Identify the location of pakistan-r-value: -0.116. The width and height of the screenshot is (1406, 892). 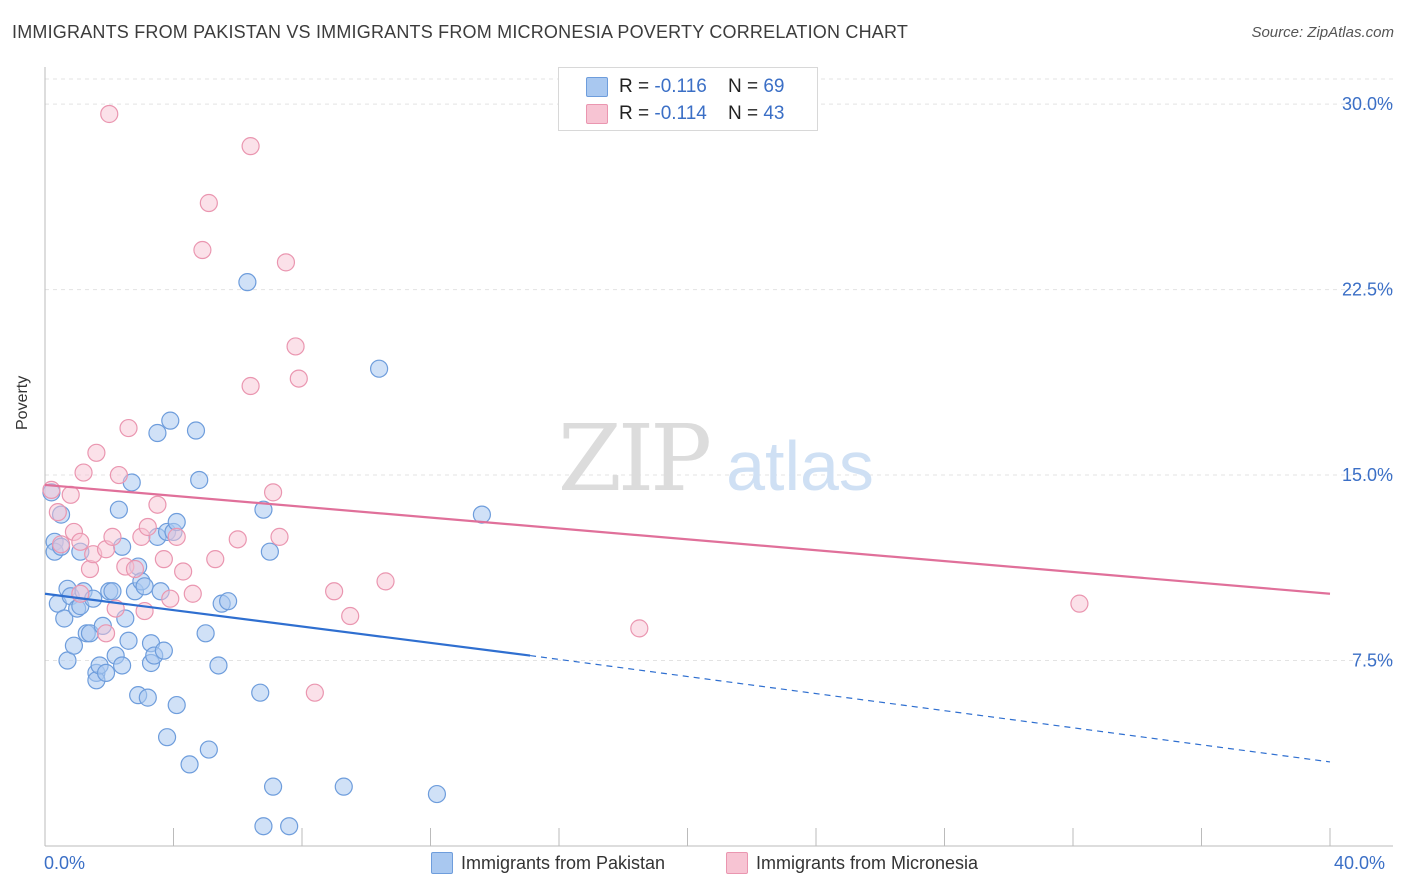
(680, 86).